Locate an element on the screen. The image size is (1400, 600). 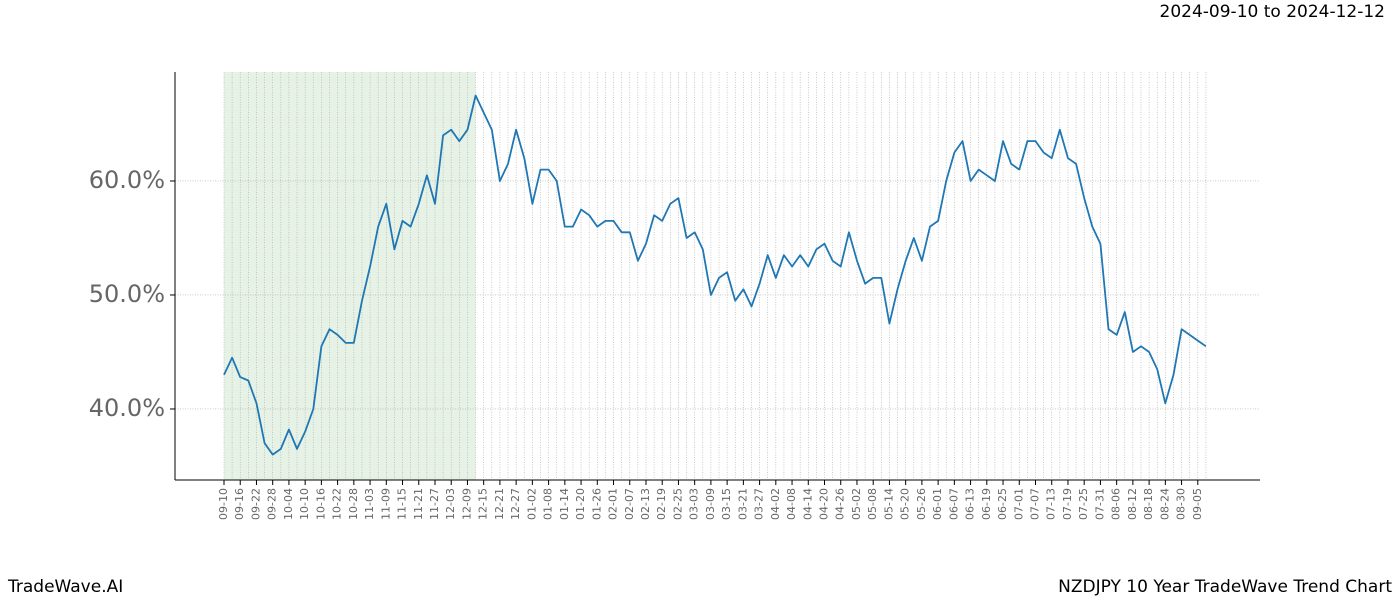
x-tick-label: 03-27 is located at coordinates (759, 504).